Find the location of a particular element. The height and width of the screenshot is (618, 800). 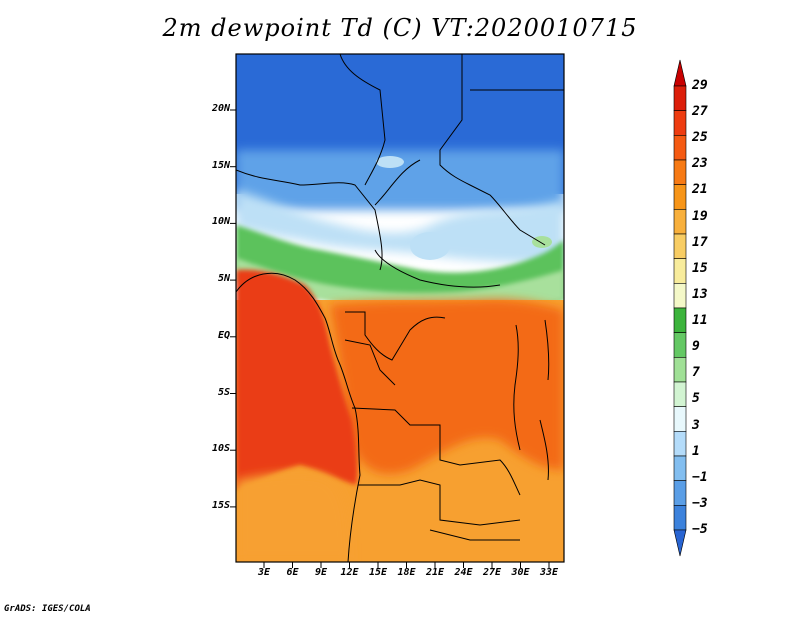

latitude-label: 10N is located at coordinates (220, 222).